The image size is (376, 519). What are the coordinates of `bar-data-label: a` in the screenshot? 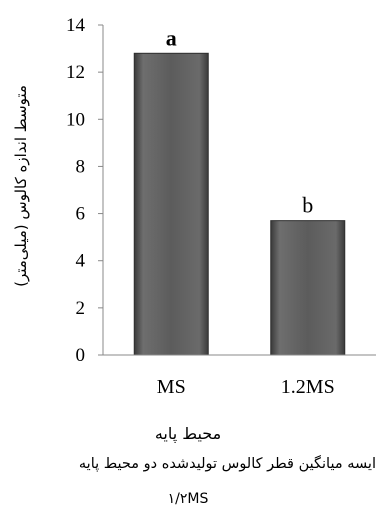 It's located at (171, 37).